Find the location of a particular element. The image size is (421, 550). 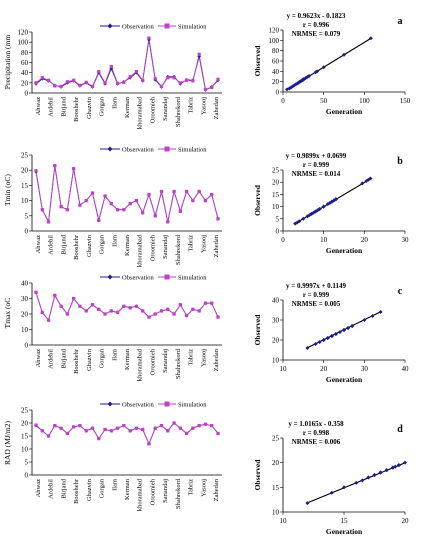

scatter-y-tick-label: 30 is located at coordinates (276, 321).